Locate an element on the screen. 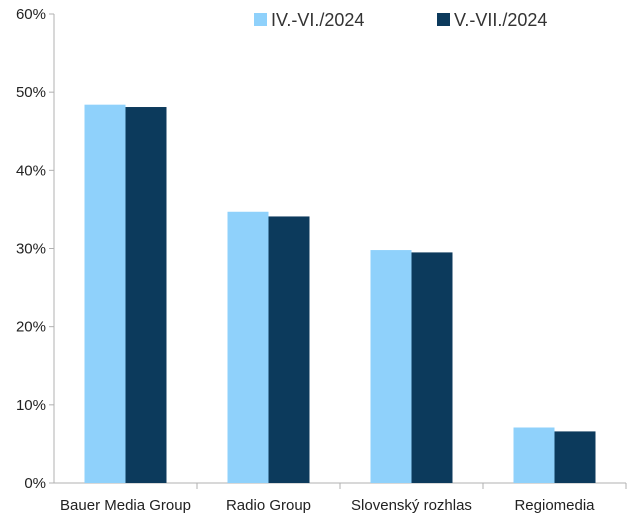  y-tick-label: 40% is located at coordinates (31, 170).